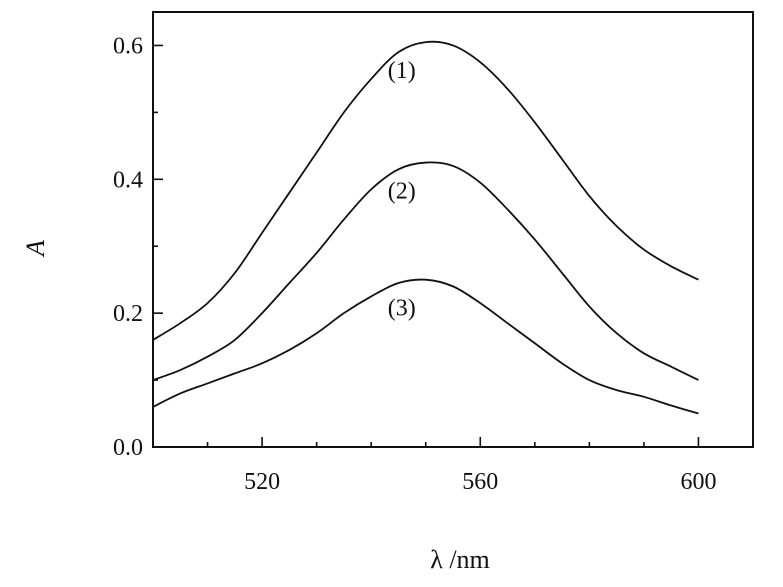 The image size is (783, 587). What do you see at coordinates (128, 448) in the screenshot?
I see `y-tick-label: 0.0` at bounding box center [128, 448].